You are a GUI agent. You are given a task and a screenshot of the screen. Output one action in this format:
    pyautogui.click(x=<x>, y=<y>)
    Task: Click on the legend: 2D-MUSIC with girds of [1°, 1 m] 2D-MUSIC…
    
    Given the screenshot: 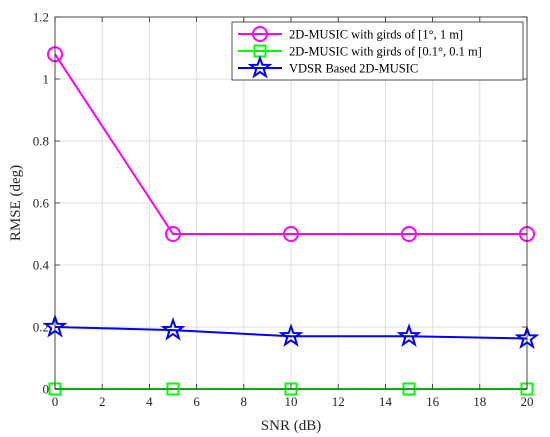 What is the action you would take?
    pyautogui.click(x=377, y=51)
    